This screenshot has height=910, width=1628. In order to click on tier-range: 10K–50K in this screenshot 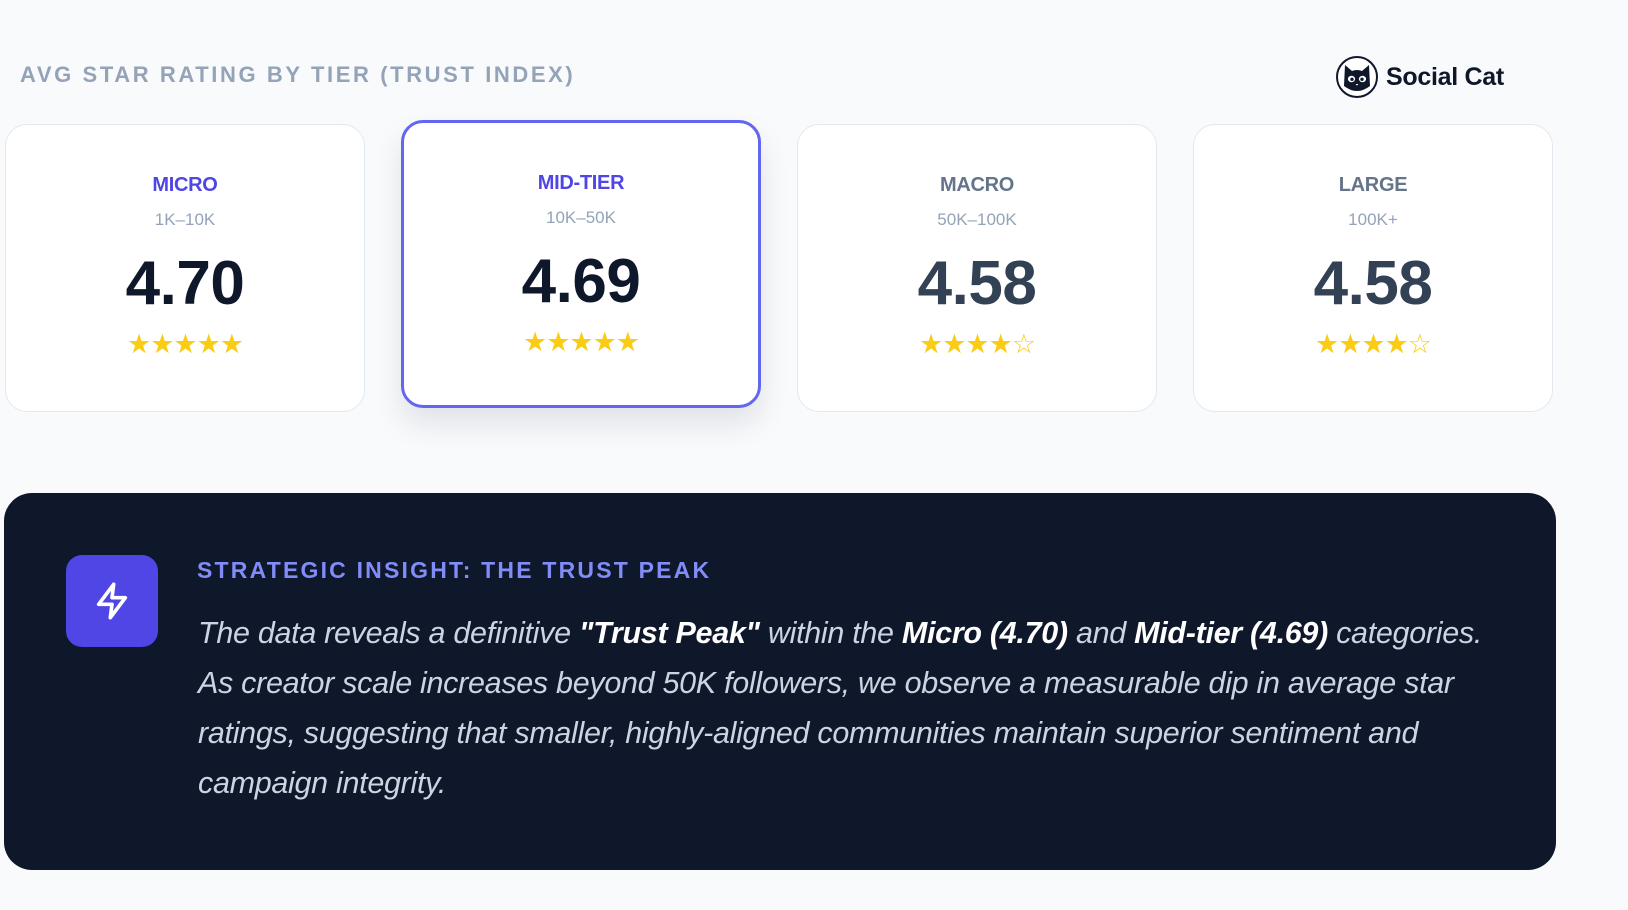, I will do `click(581, 217)`.